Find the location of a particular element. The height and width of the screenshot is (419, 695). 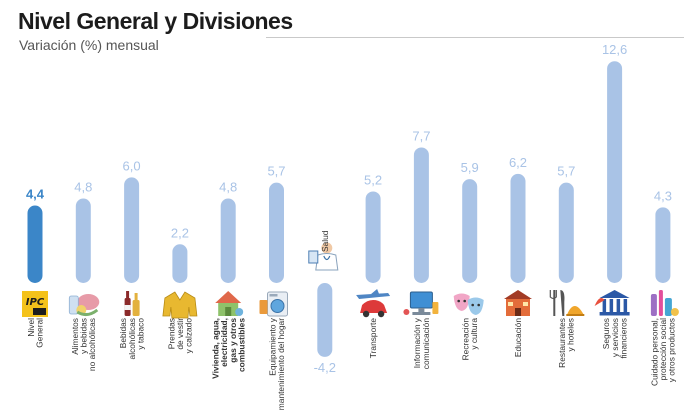

category-label: Información ycomunicación is located at coordinates (421, 343).